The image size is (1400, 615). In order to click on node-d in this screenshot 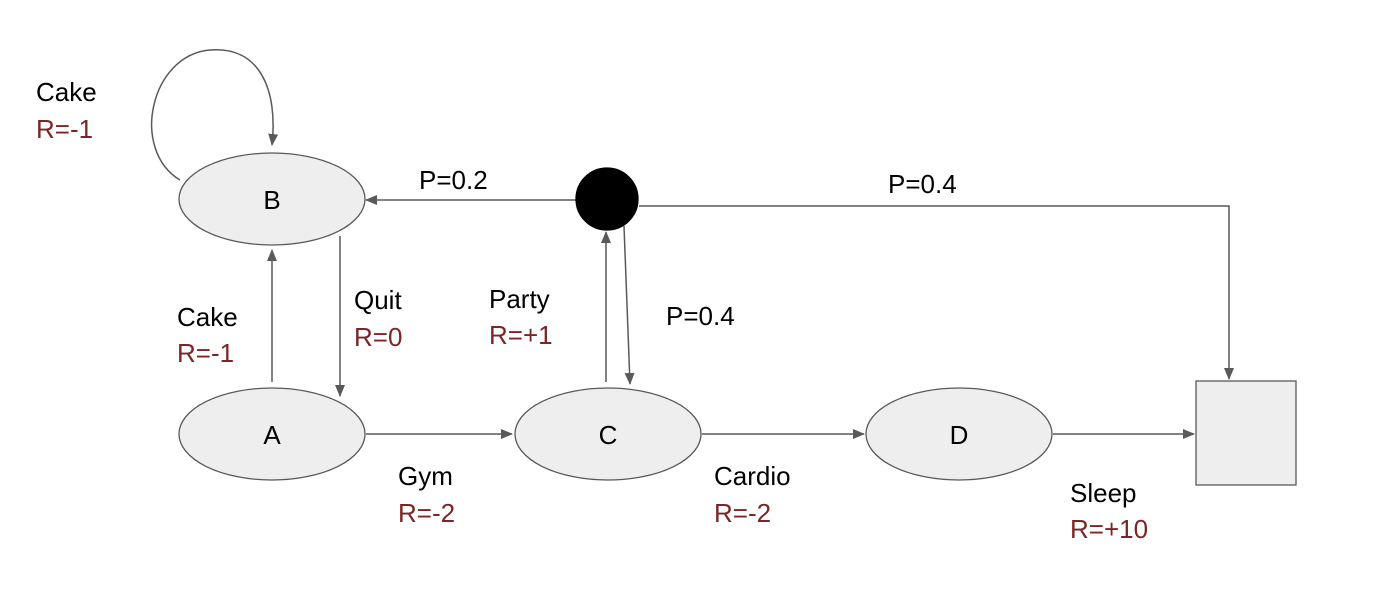, I will do `click(959, 434)`.